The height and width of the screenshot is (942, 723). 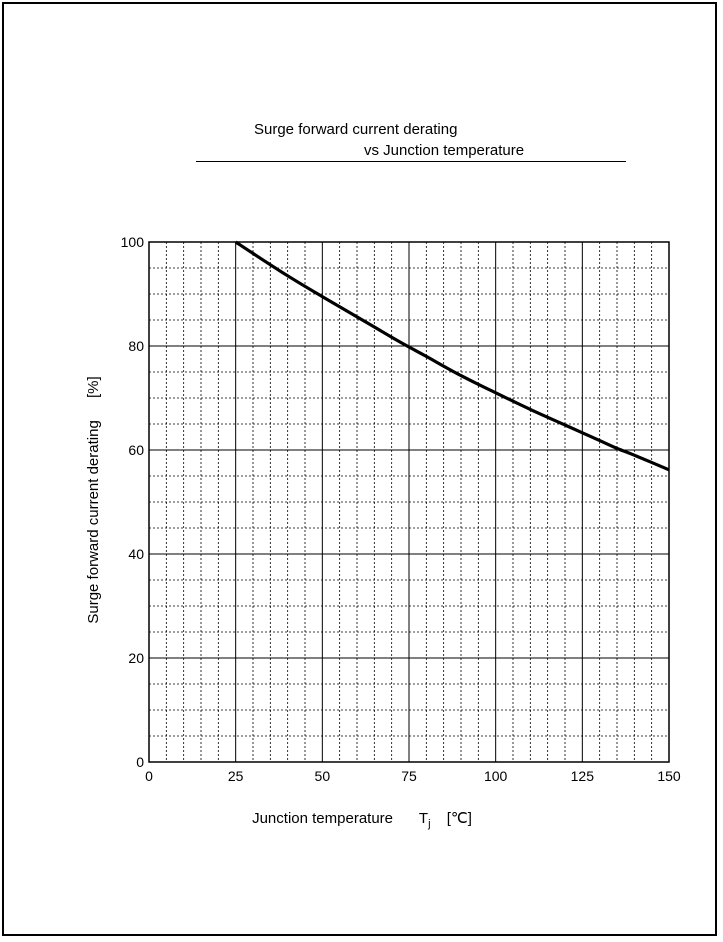 I want to click on x-tick-label: 25, so click(x=236, y=776).